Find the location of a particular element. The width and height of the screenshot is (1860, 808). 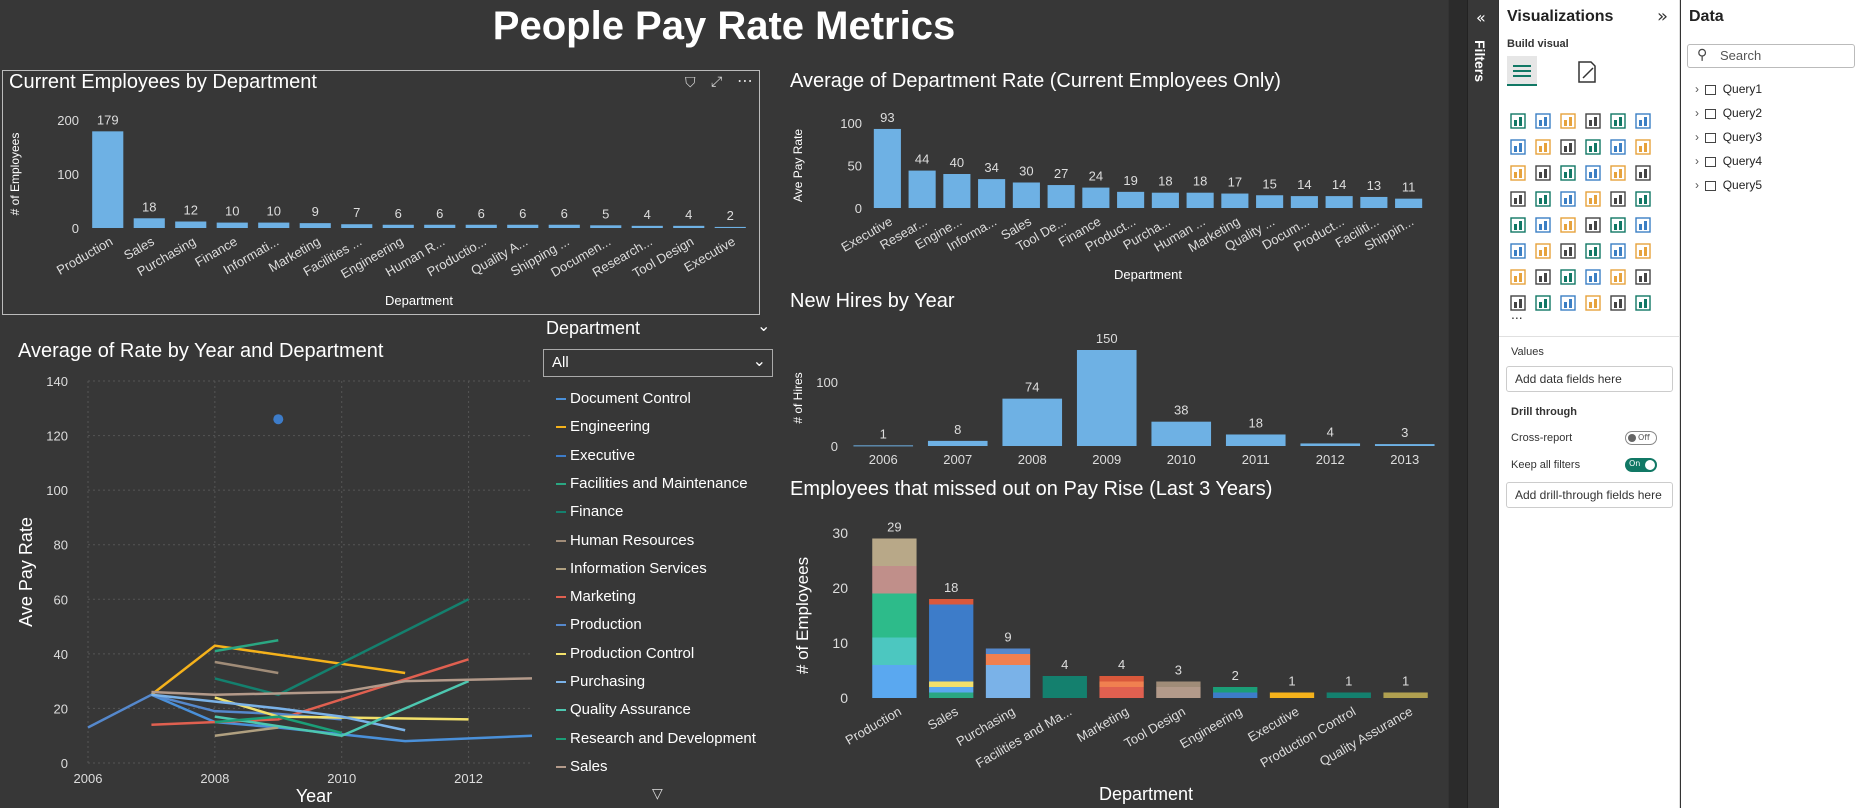

more-options-icon: ⋯ is located at coordinates (745, 80).